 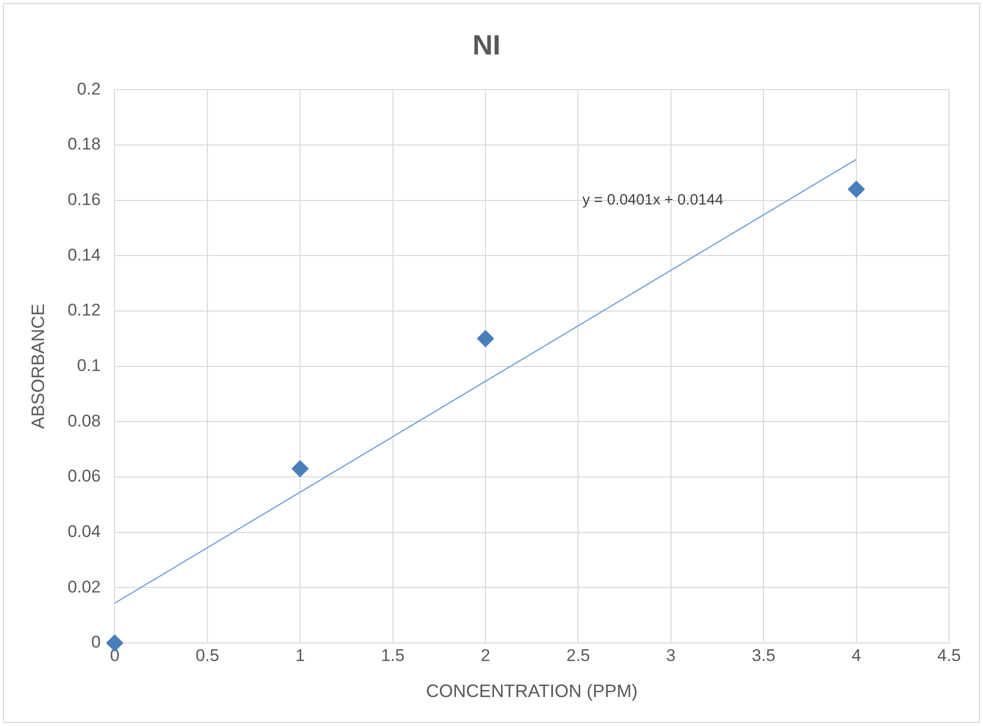 What do you see at coordinates (300, 655) in the screenshot?
I see `x-tick-label: 1` at bounding box center [300, 655].